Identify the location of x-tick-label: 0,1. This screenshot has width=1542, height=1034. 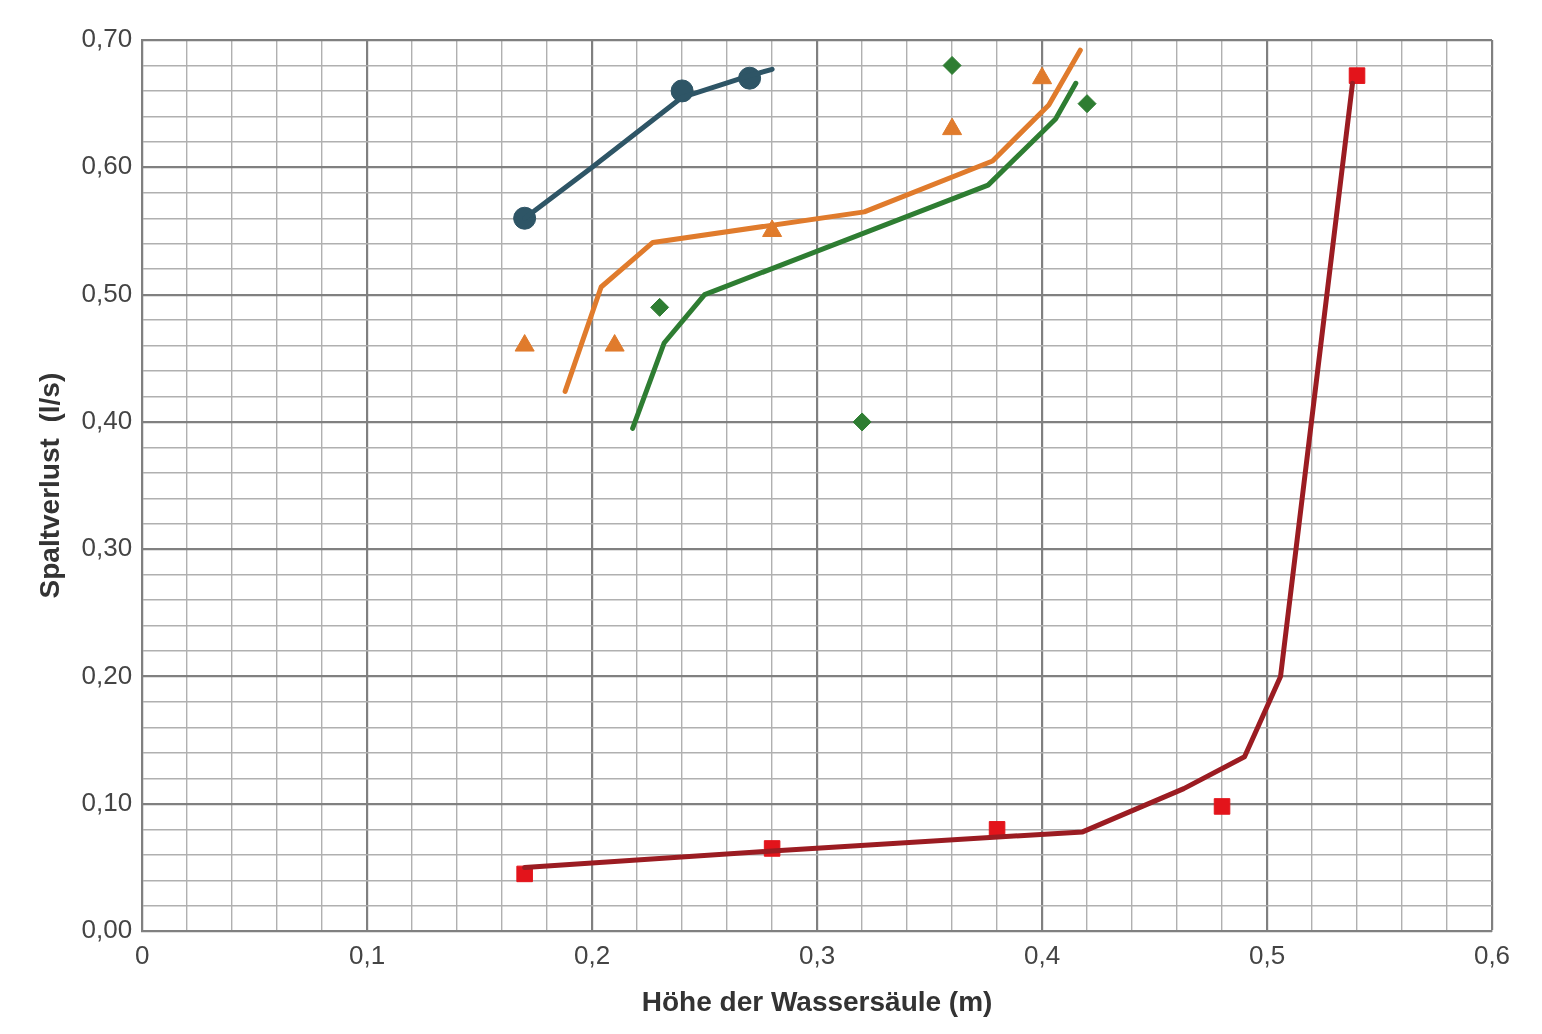
(367, 954).